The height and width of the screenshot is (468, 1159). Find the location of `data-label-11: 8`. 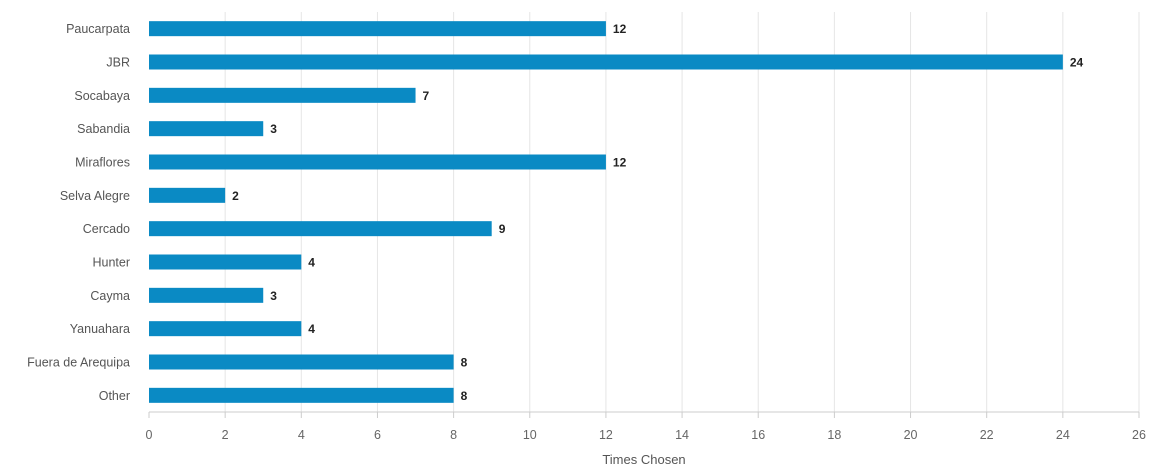

data-label-11: 8 is located at coordinates (464, 396).